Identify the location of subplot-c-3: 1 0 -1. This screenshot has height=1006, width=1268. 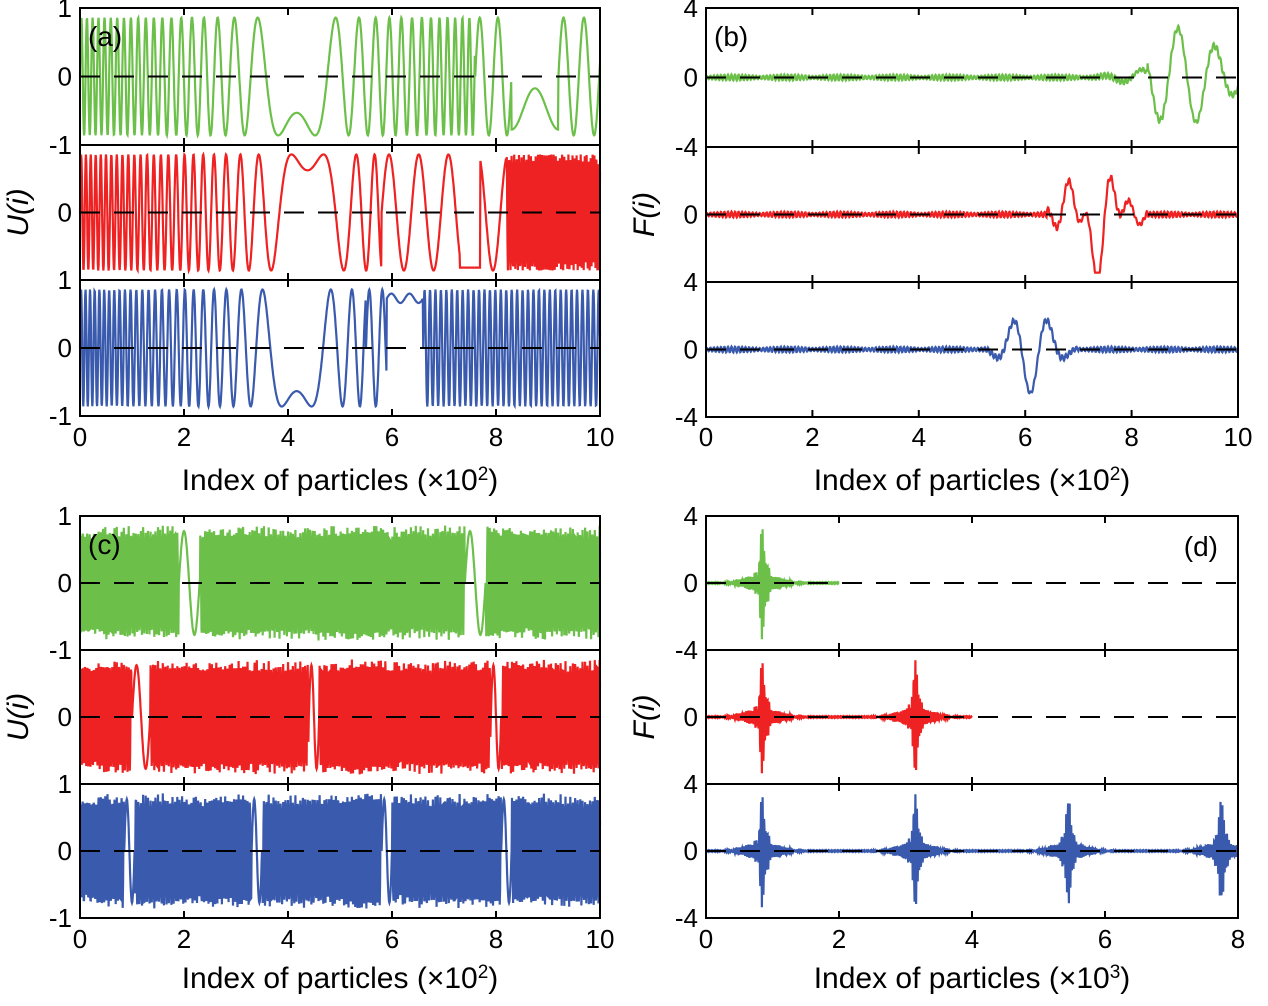
(325, 851).